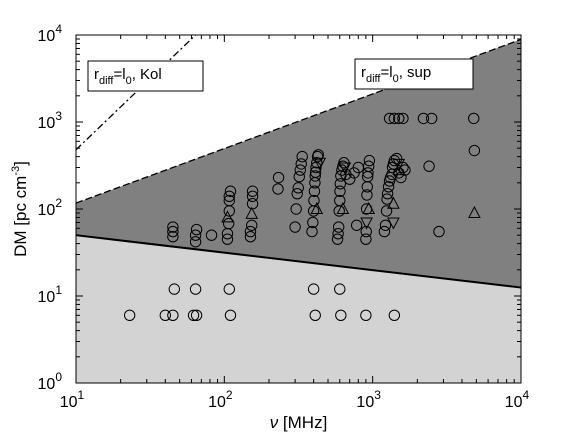 The width and height of the screenshot is (575, 436). I want to click on y-tick-label: 10¹, so click(50, 294).